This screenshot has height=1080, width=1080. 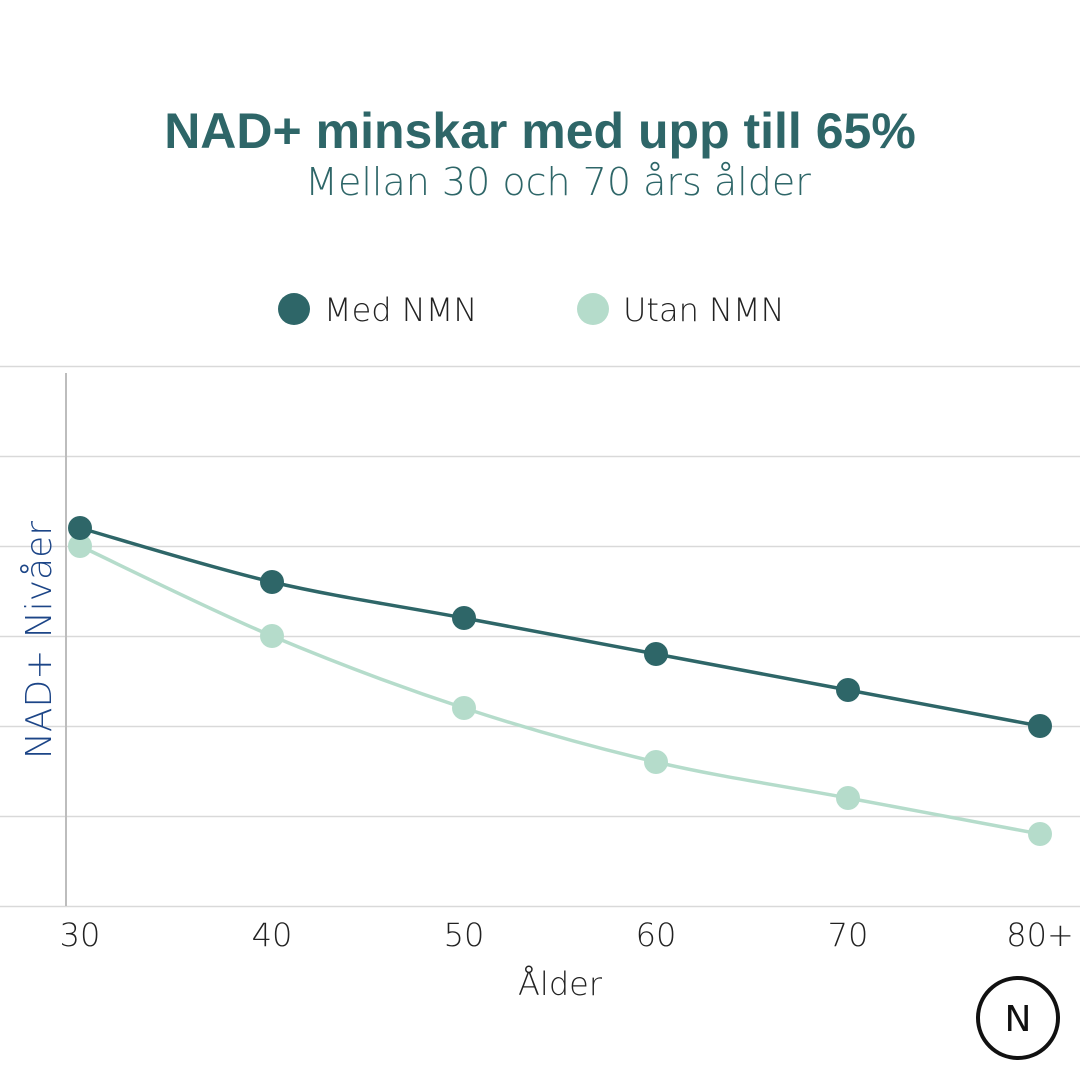 What do you see at coordinates (1040, 935) in the screenshot?
I see `x-tick-label: 80+` at bounding box center [1040, 935].